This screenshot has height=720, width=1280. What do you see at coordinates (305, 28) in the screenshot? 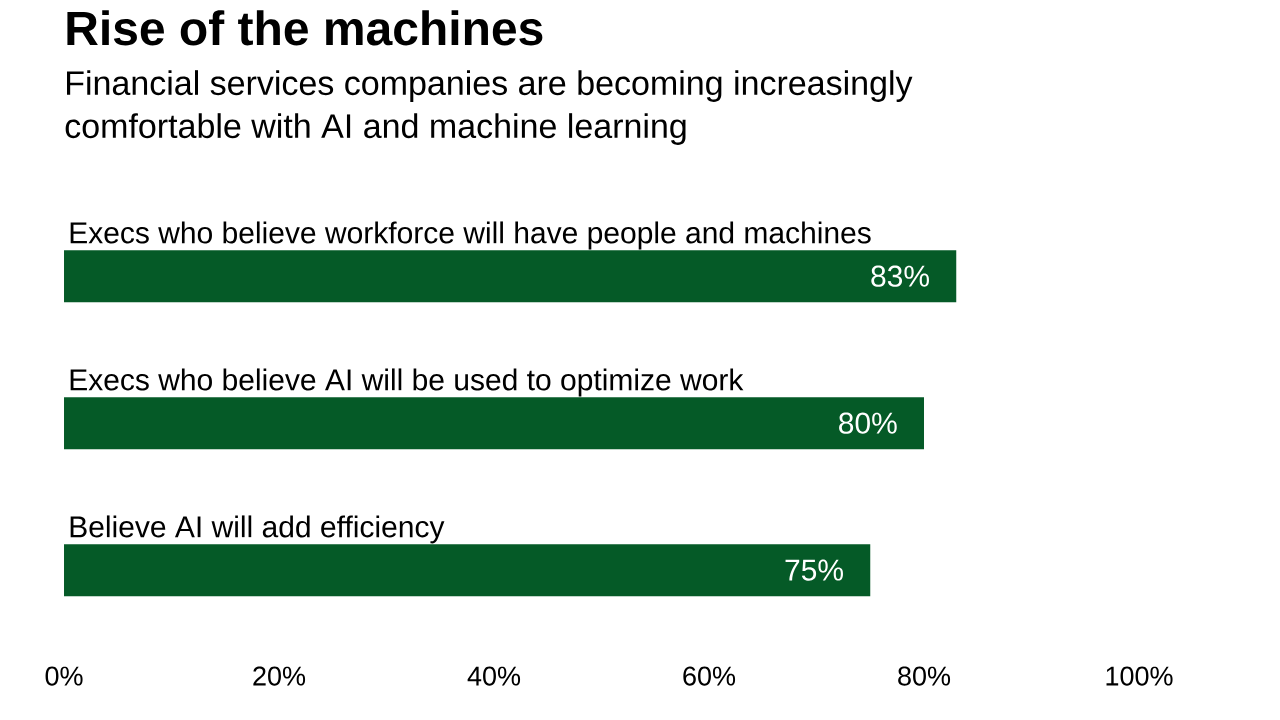
I see `chart-title: Rise of the machines` at bounding box center [305, 28].